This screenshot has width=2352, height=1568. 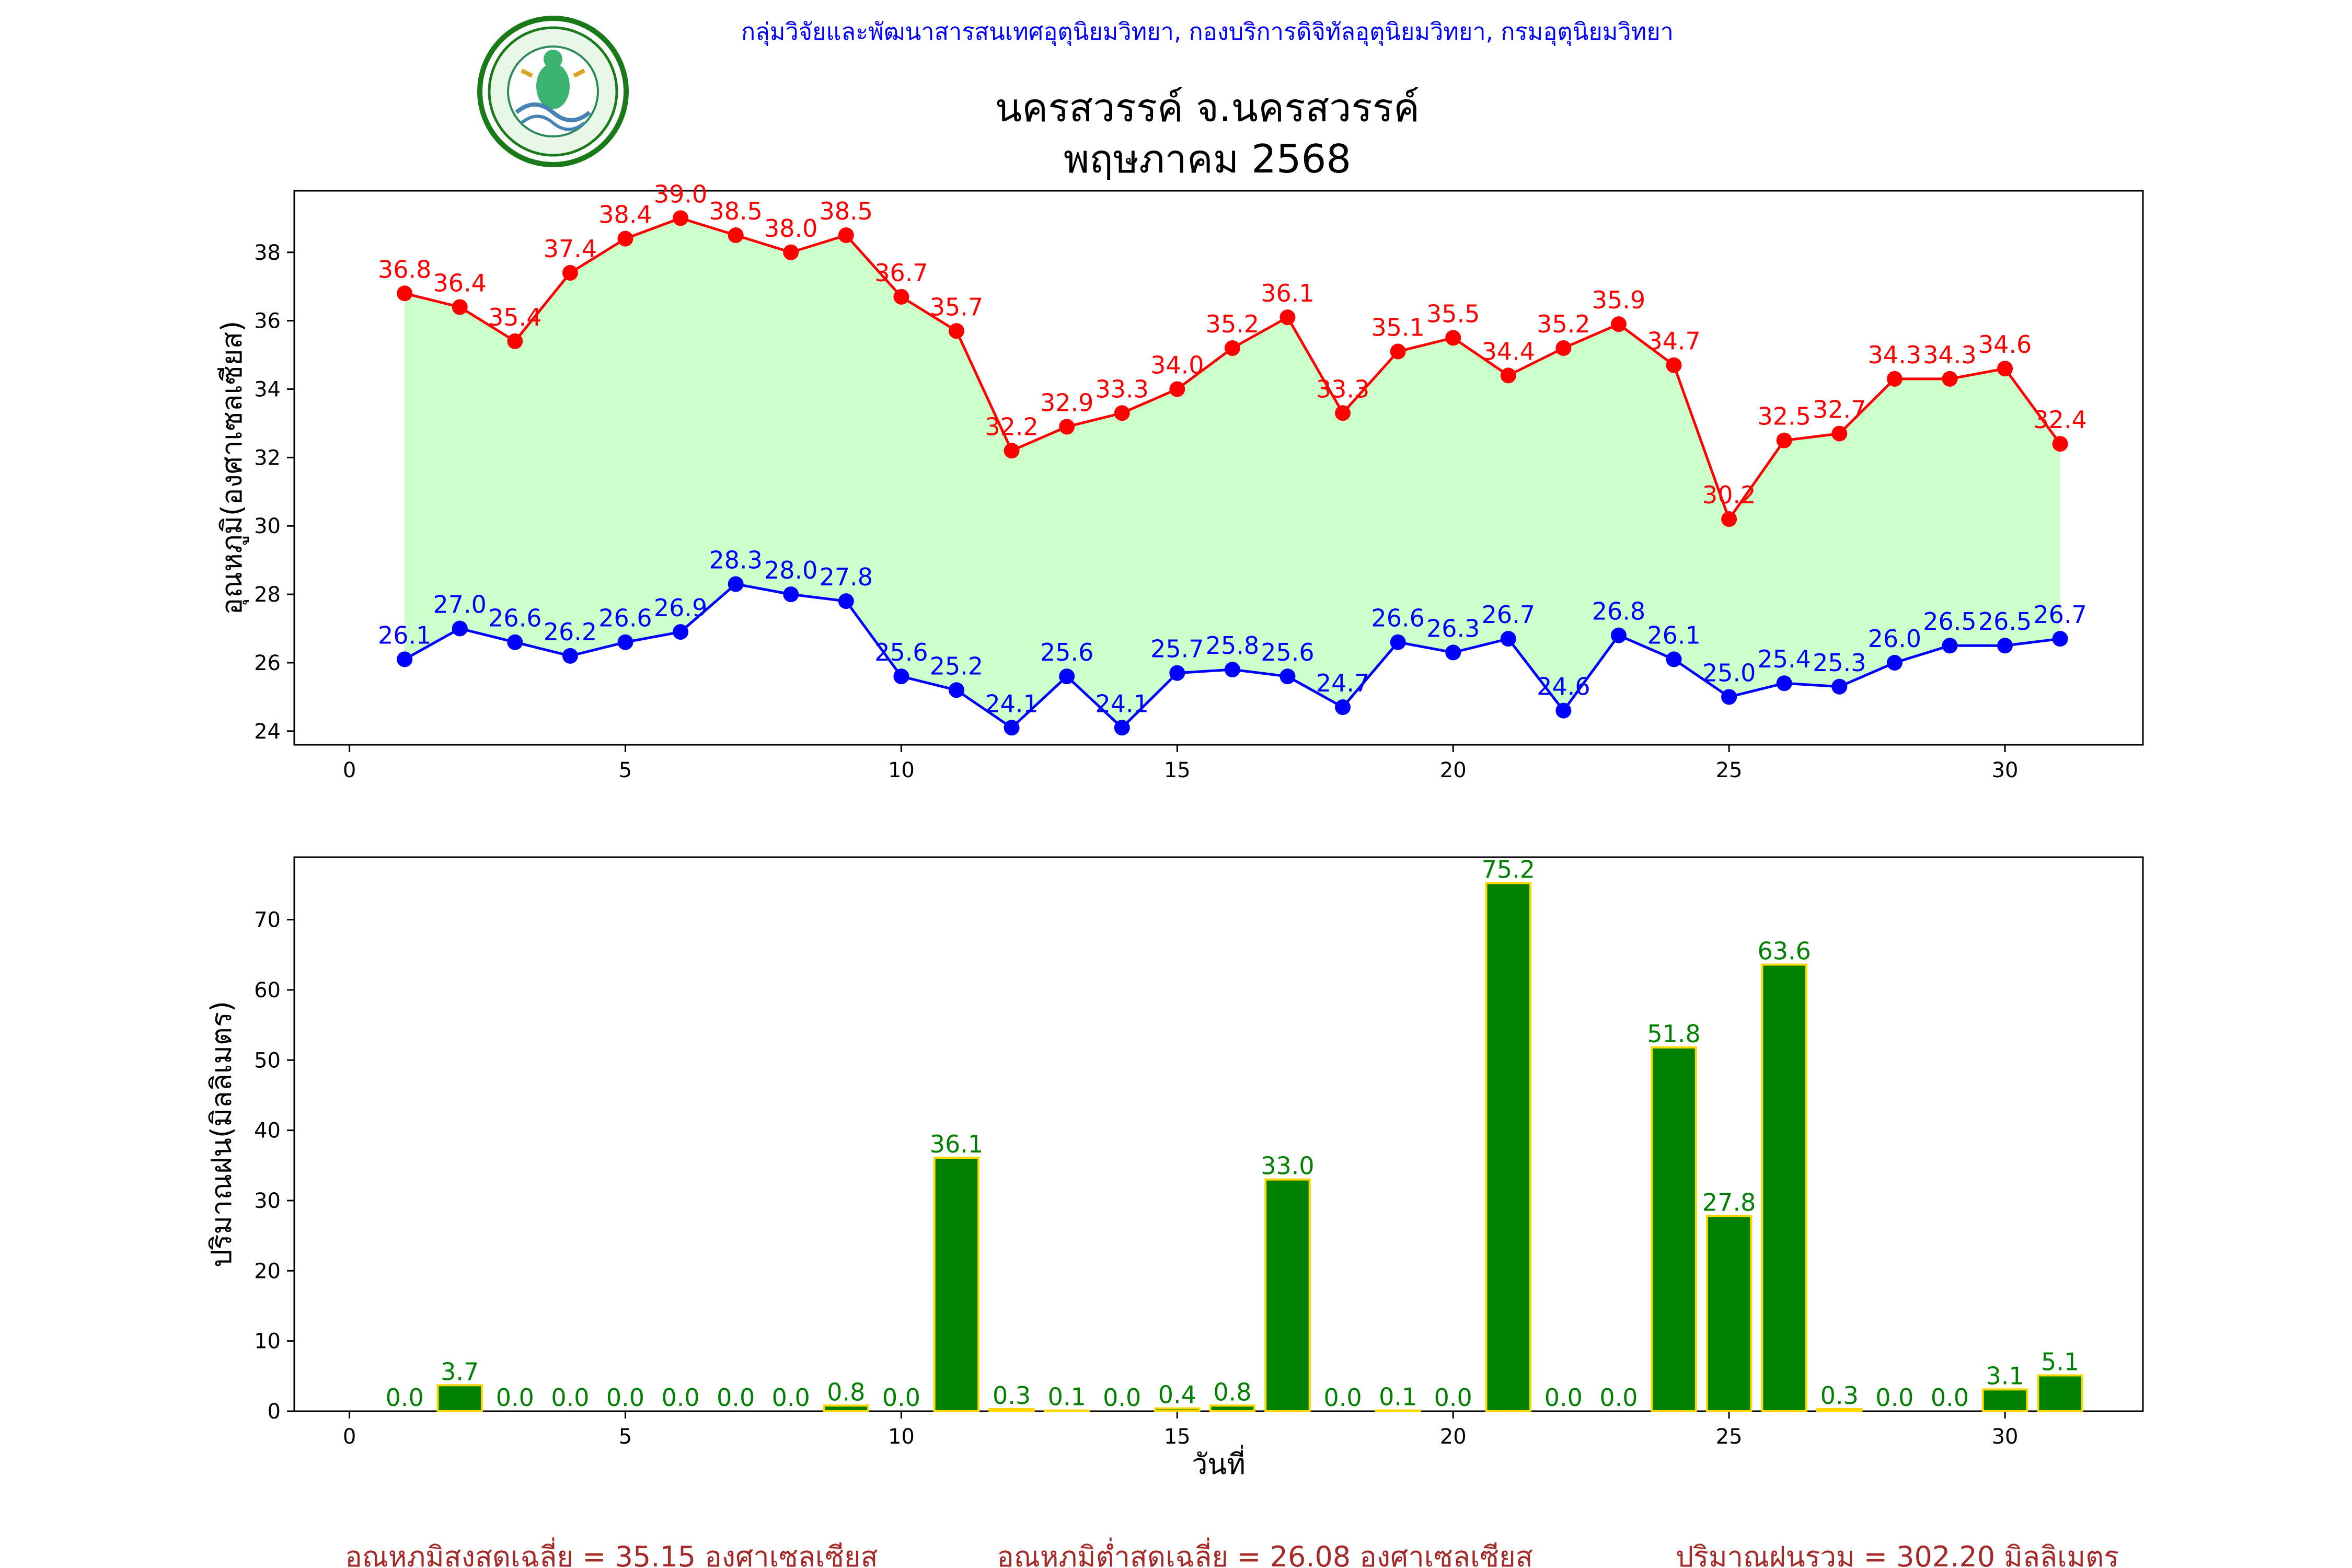 What do you see at coordinates (901, 1437) in the screenshot?
I see `rainfall-x-tick-label: 10` at bounding box center [901, 1437].